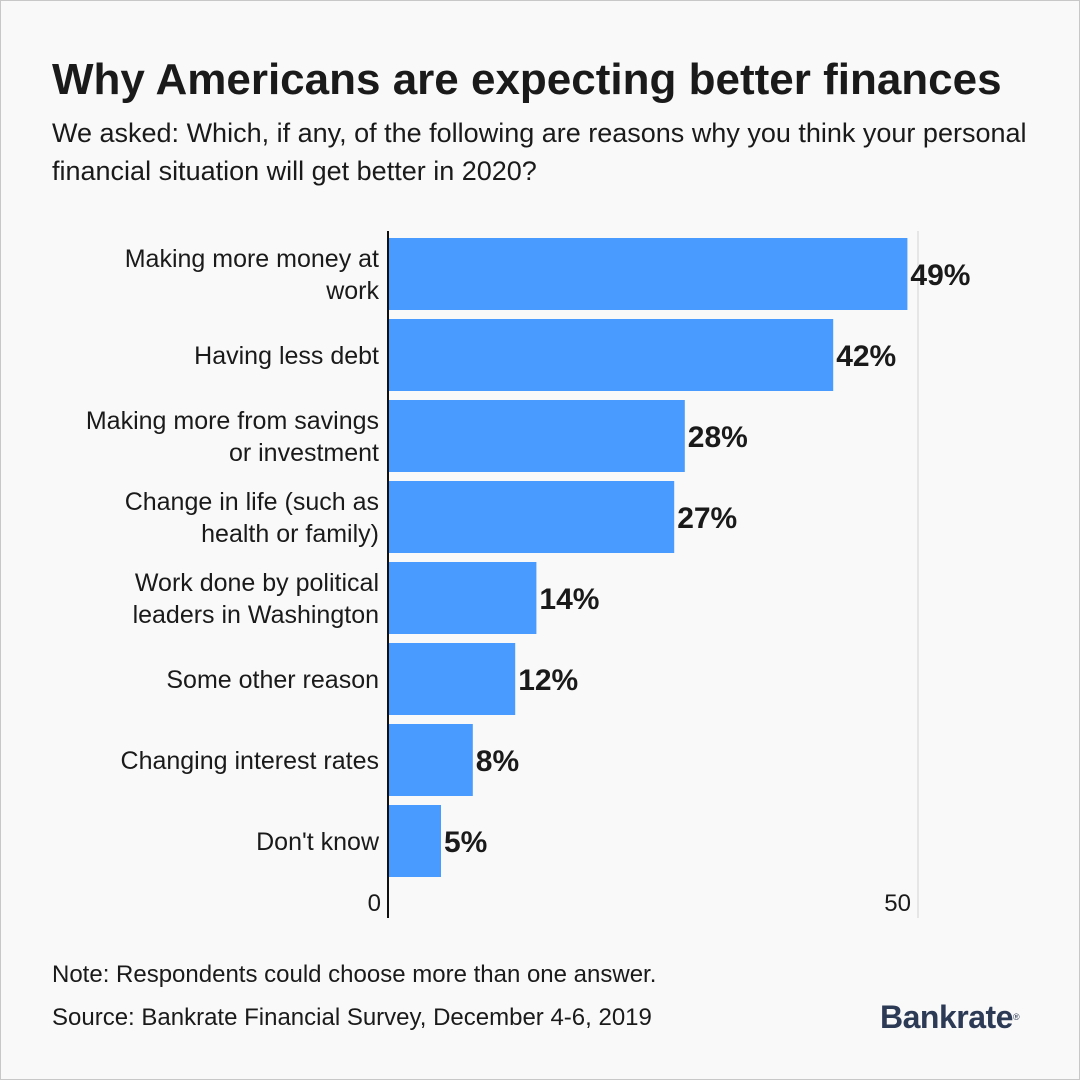 The height and width of the screenshot is (1080, 1080). I want to click on category-label-1: Having less debt, so click(286, 356).